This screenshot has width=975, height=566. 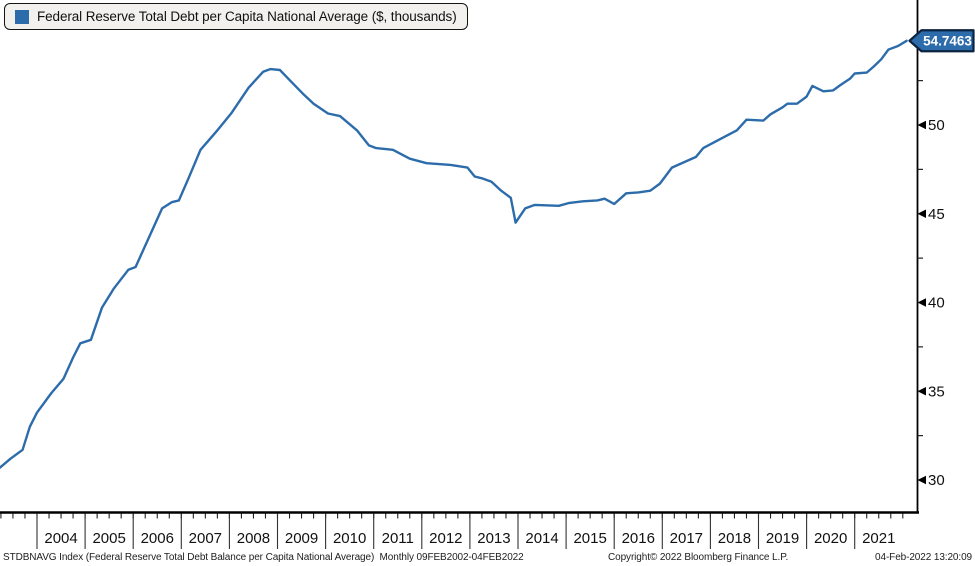 What do you see at coordinates (936, 303) in the screenshot?
I see `y-axis-tick-label: 40` at bounding box center [936, 303].